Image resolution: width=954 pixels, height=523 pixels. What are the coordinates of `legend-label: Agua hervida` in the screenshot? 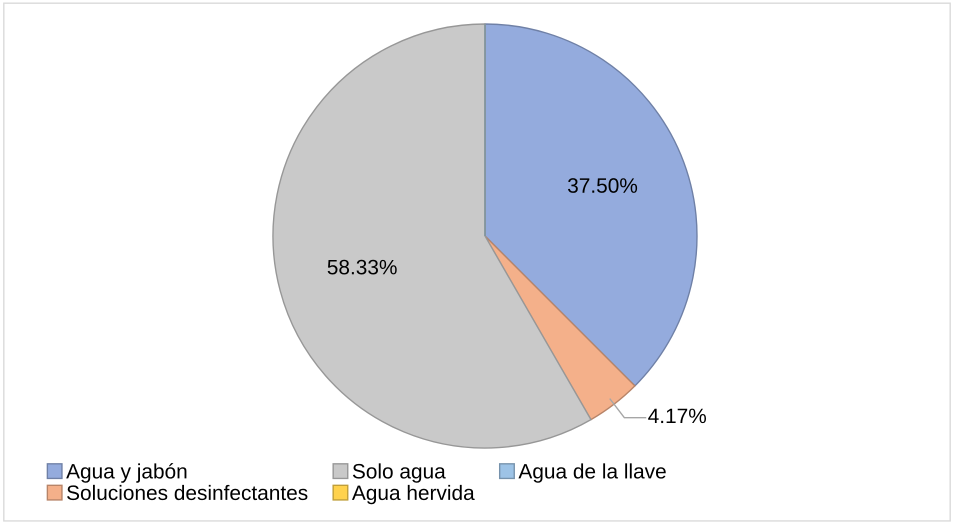 It's located at (413, 494).